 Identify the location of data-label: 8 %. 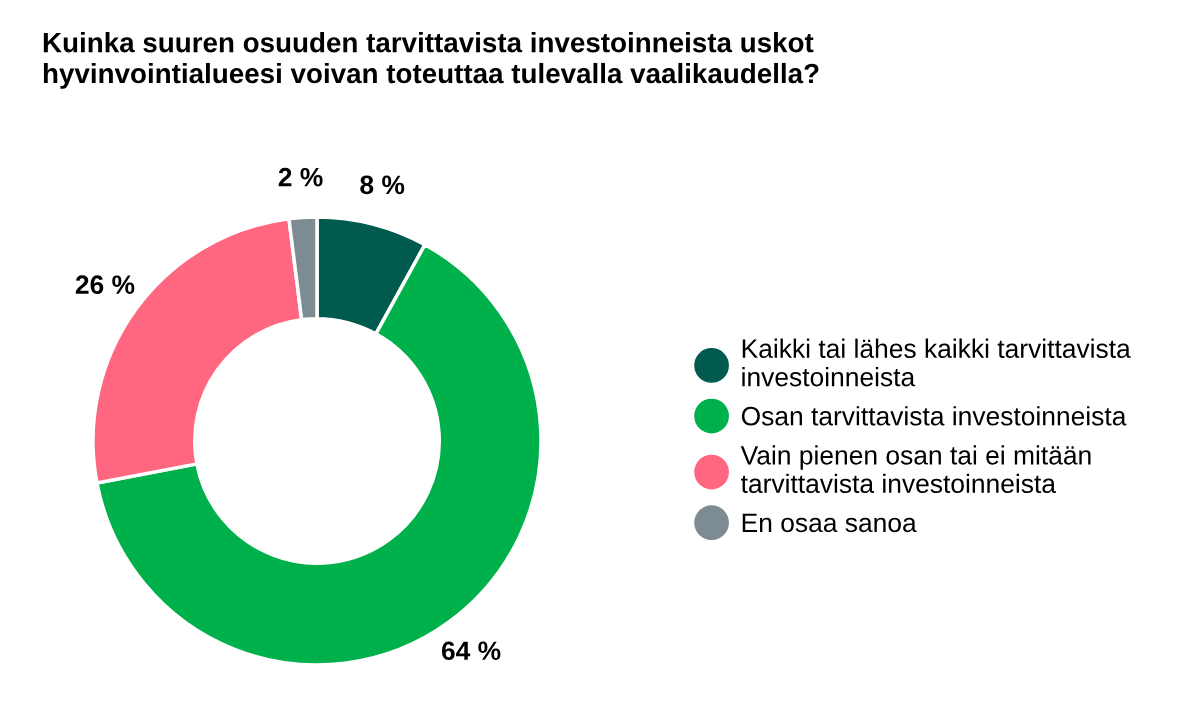
(382, 185).